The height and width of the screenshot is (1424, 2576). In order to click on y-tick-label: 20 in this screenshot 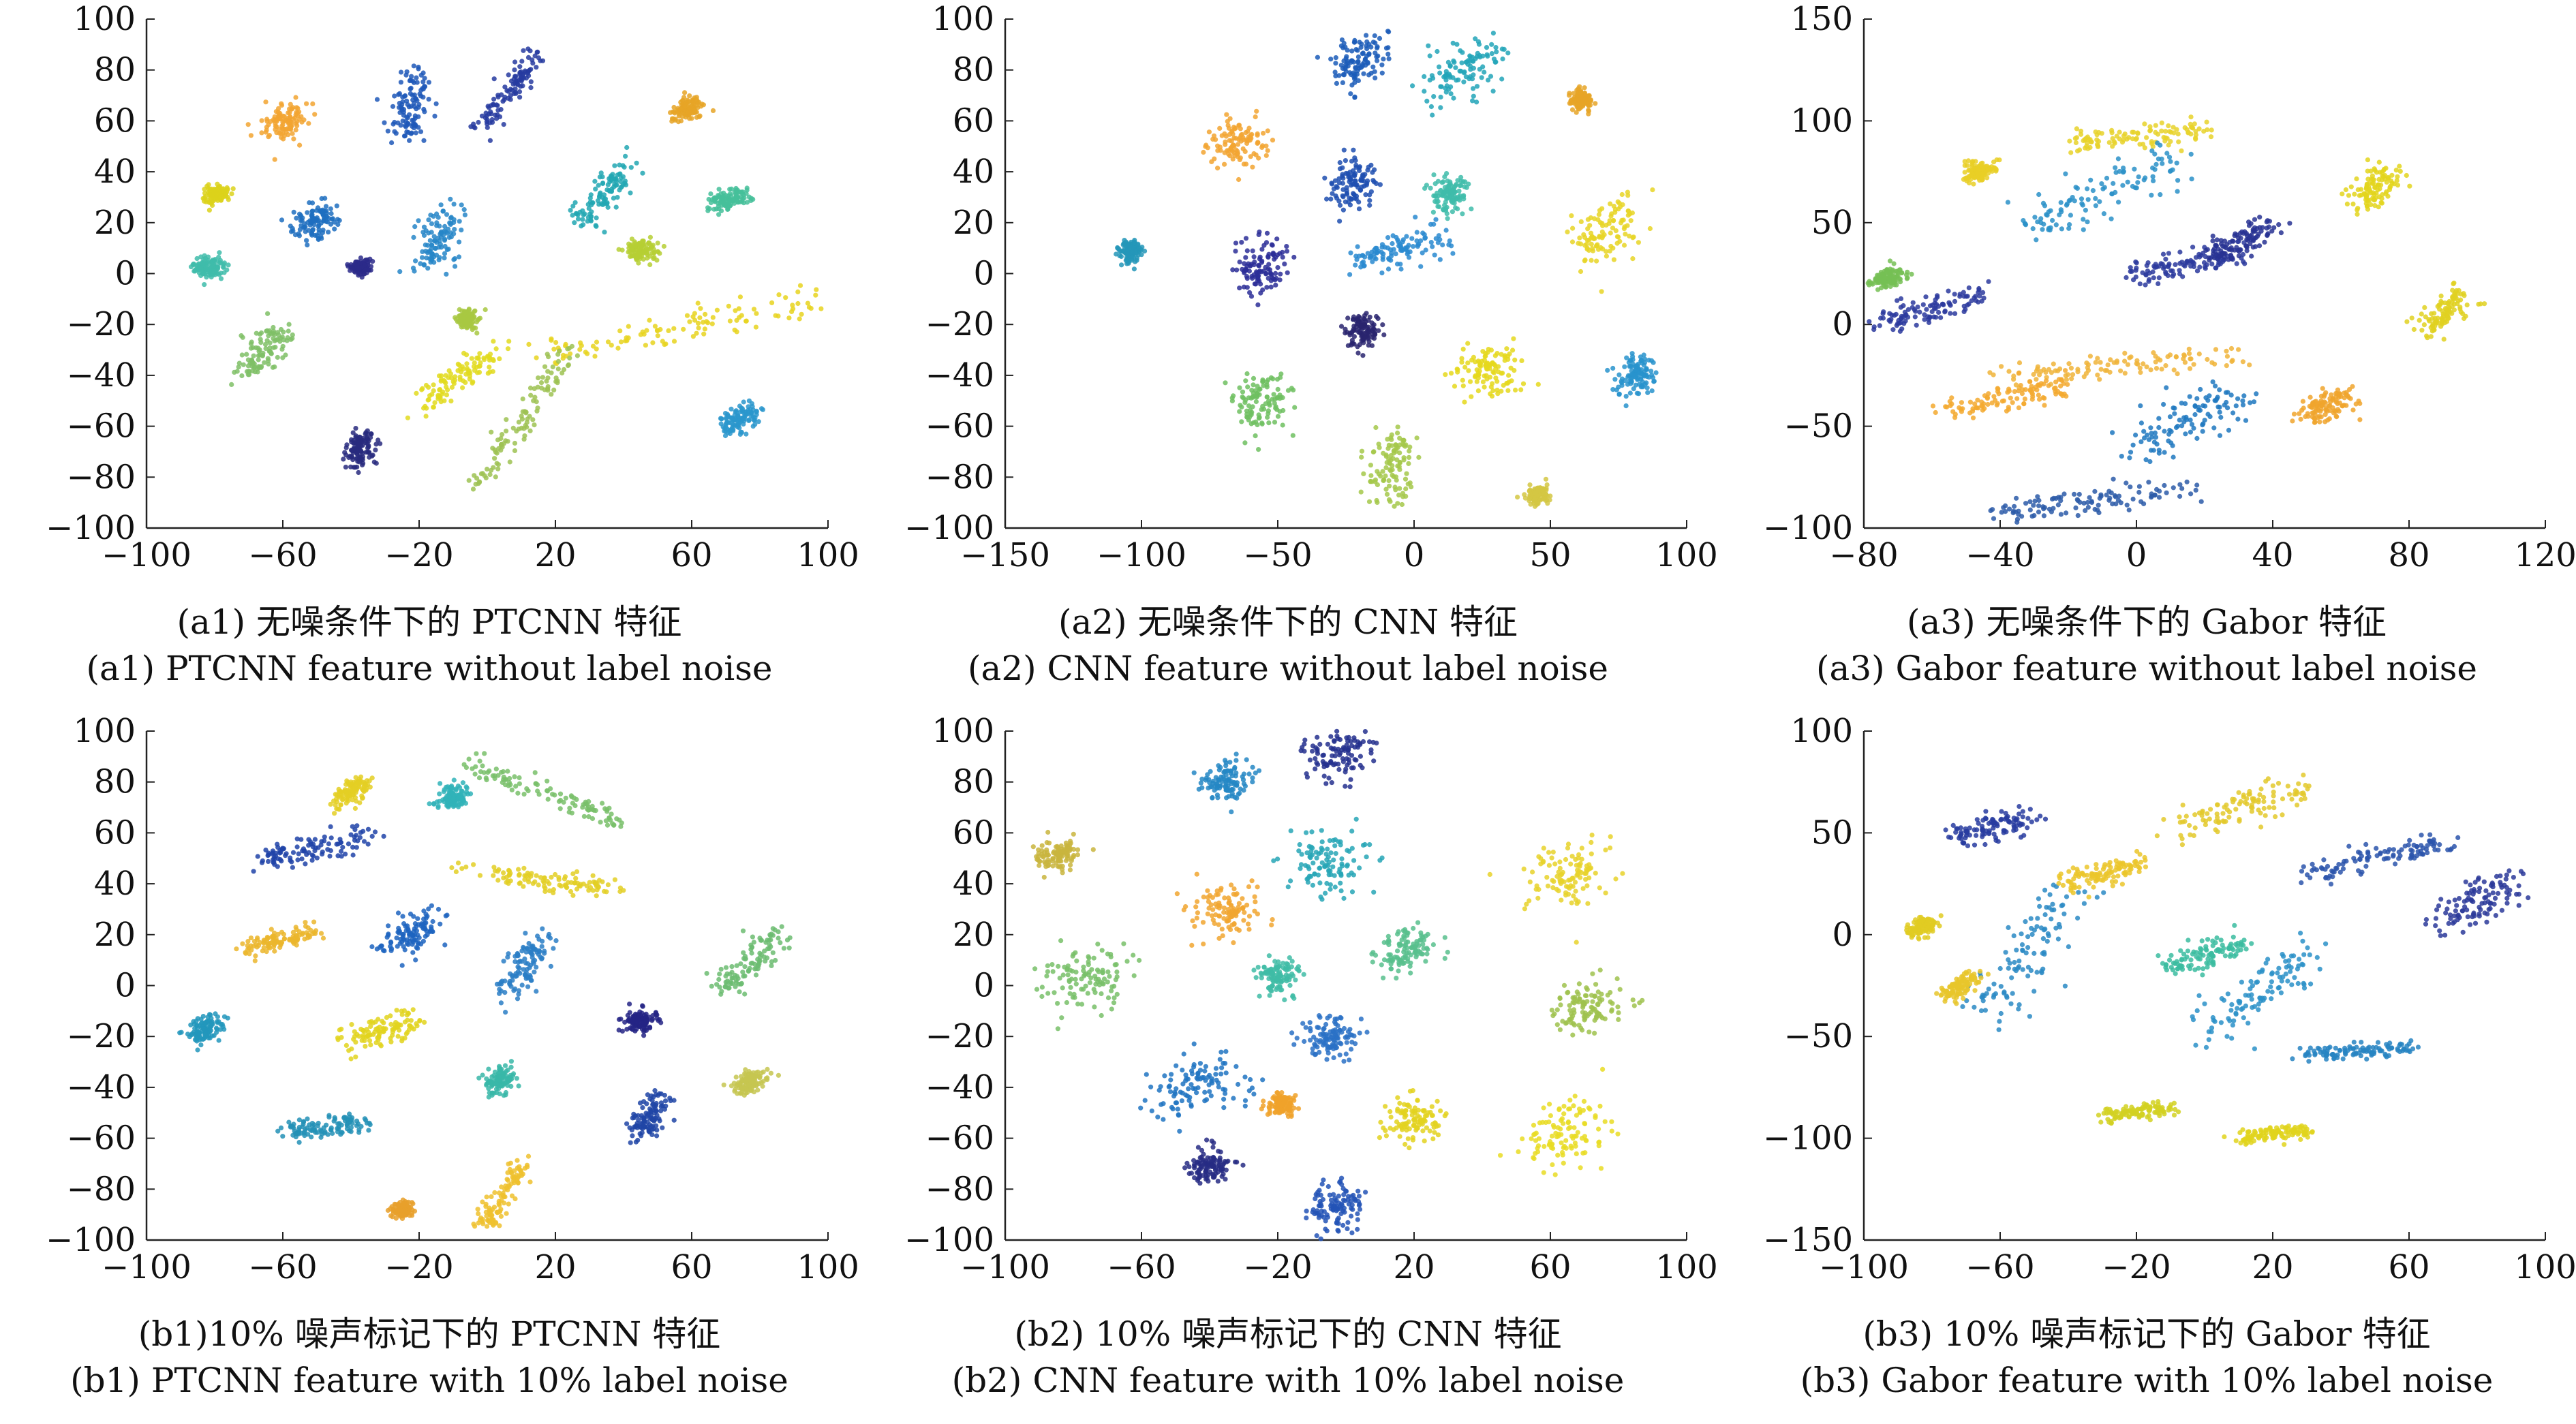, I will do `click(115, 223)`.